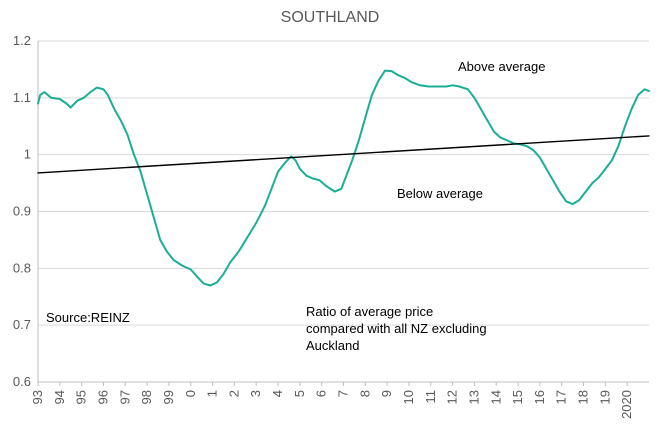 This screenshot has height=430, width=659. I want to click on x-tick-label: 0, so click(190, 393).